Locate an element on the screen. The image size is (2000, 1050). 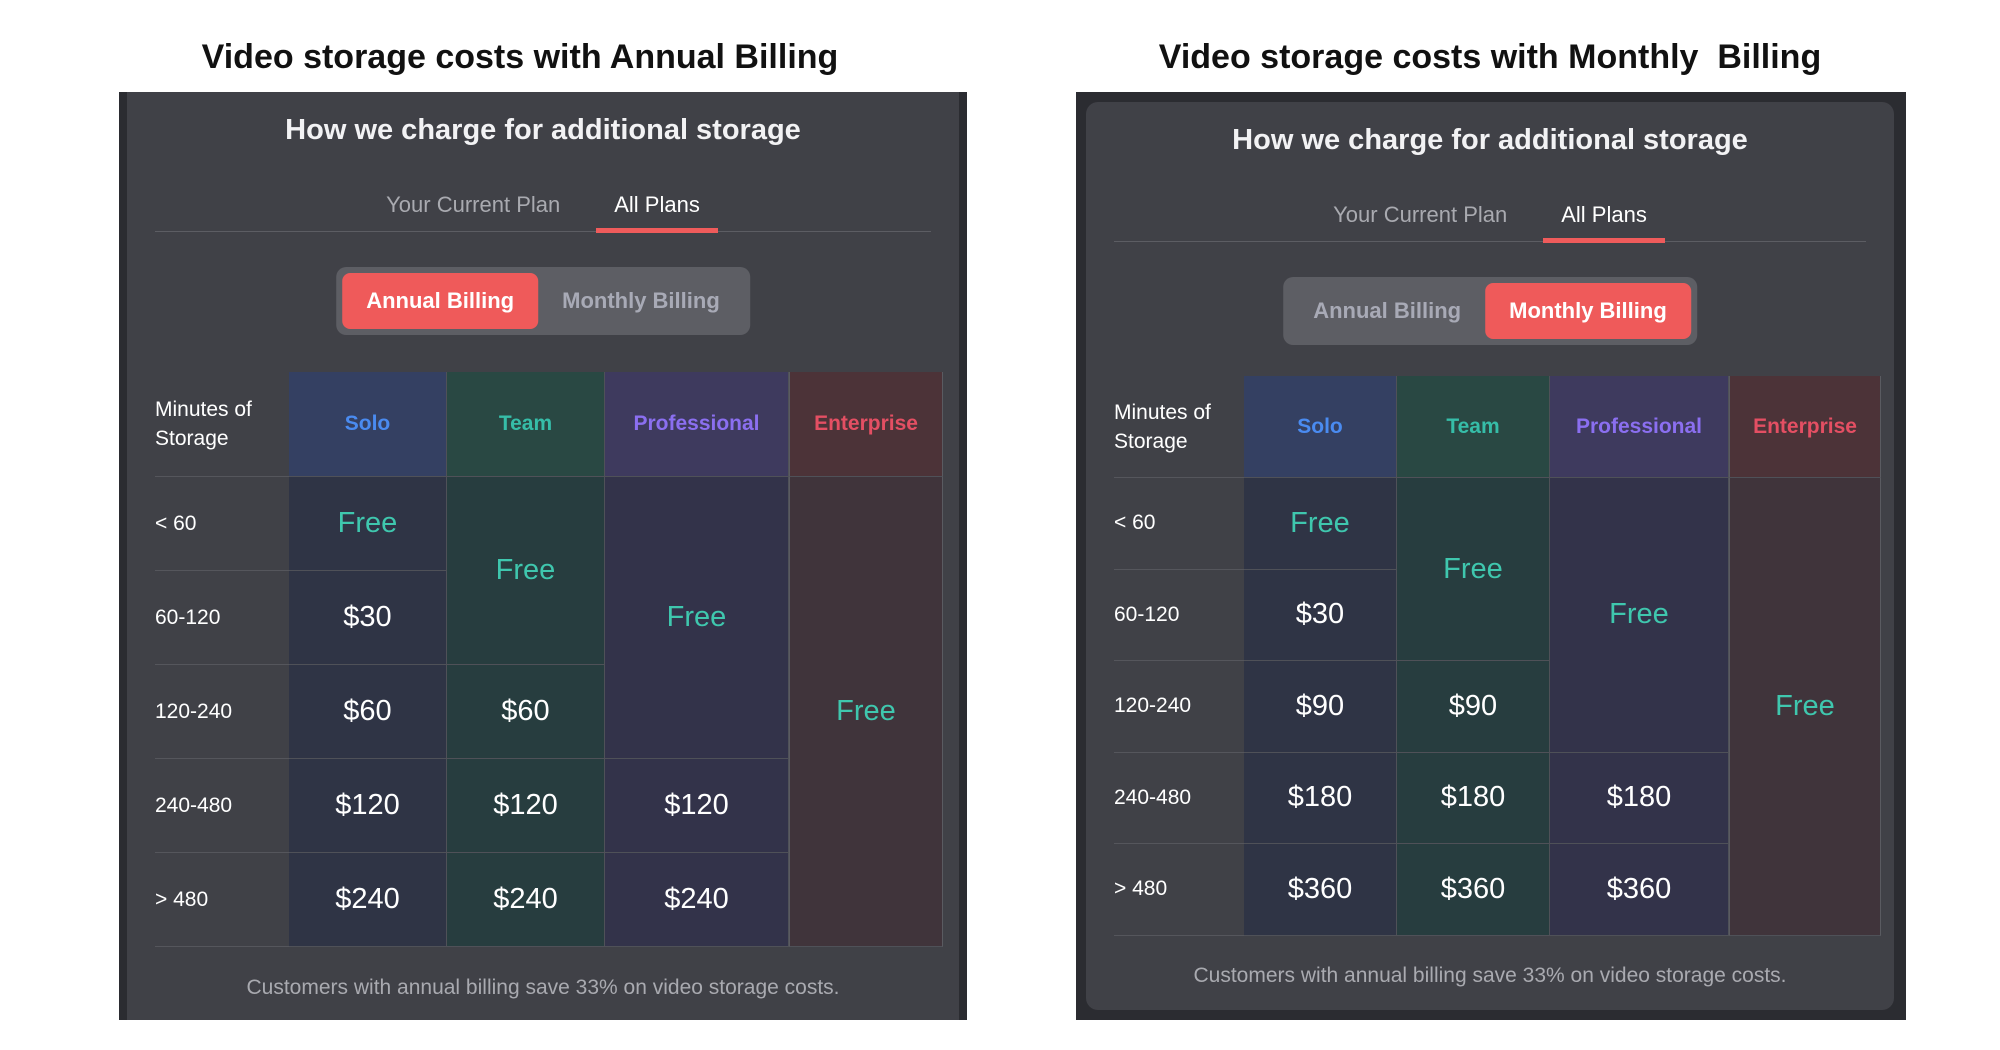
panel-caption-annual: Video storage costs with Annual Billing is located at coordinates (520, 57).